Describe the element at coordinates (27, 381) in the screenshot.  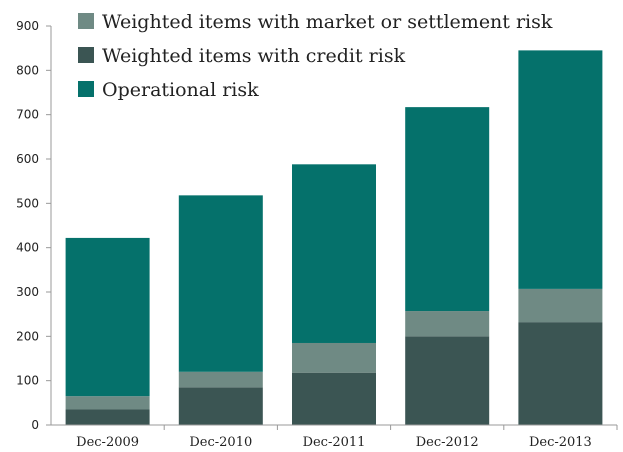
I see `y-tick-label: 100` at that location.